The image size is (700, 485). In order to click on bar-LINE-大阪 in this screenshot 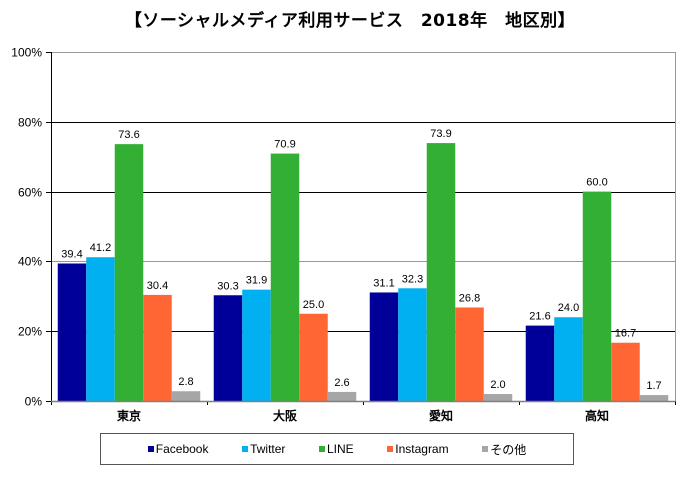, I will do `click(285, 277)`.